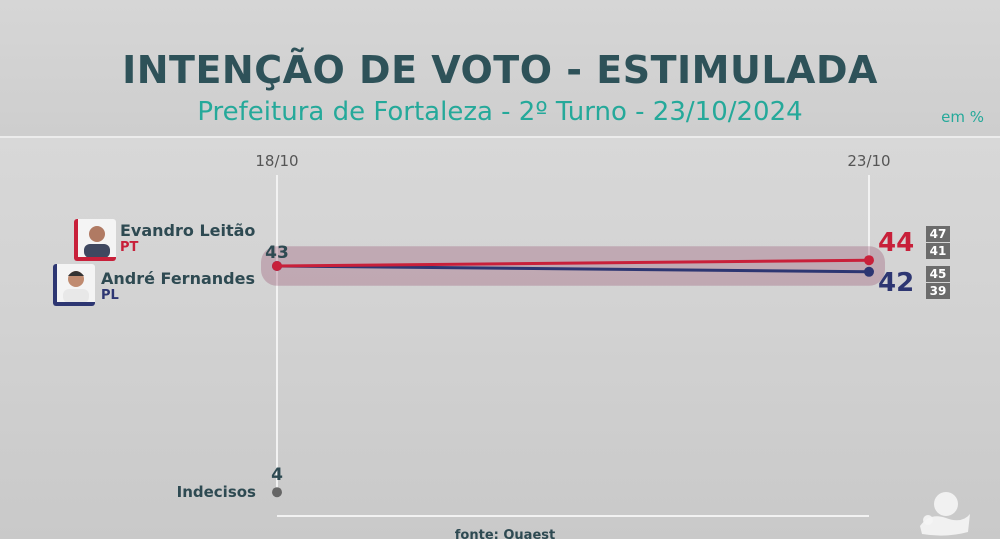  What do you see at coordinates (188, 230) in the screenshot?
I see `evandro-name: Evandro Leitão` at bounding box center [188, 230].